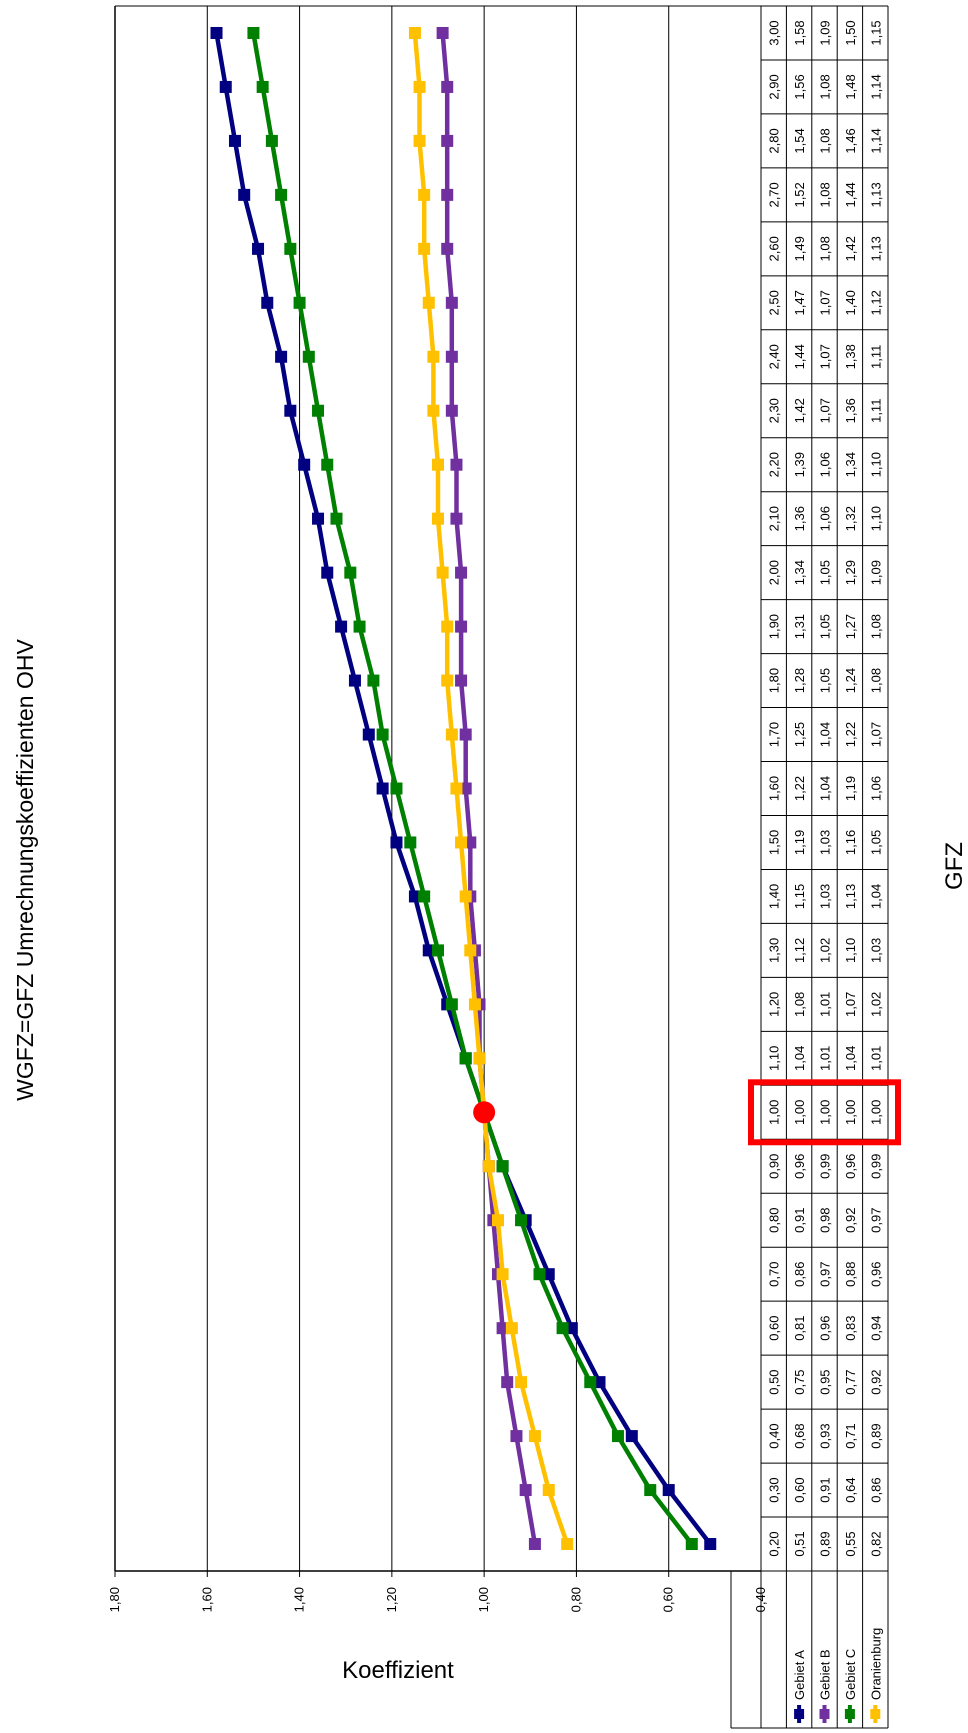 The width and height of the screenshot is (968, 1733). Describe the element at coordinates (850, 1274) in the screenshot. I see `table-cell-2-5: 0,88` at that location.